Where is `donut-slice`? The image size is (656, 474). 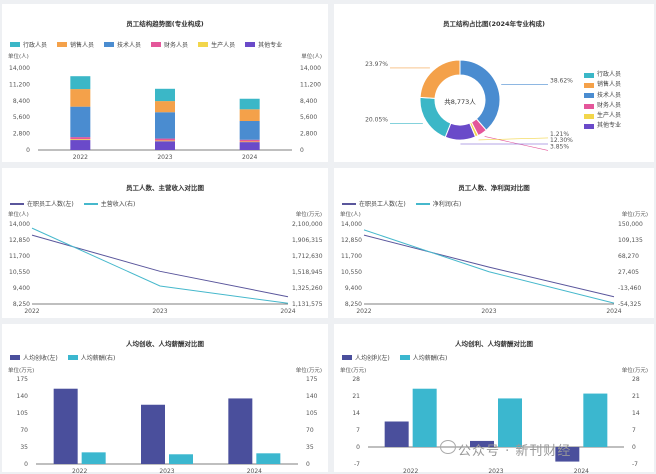
donut-slice is located at coordinates (460, 131).